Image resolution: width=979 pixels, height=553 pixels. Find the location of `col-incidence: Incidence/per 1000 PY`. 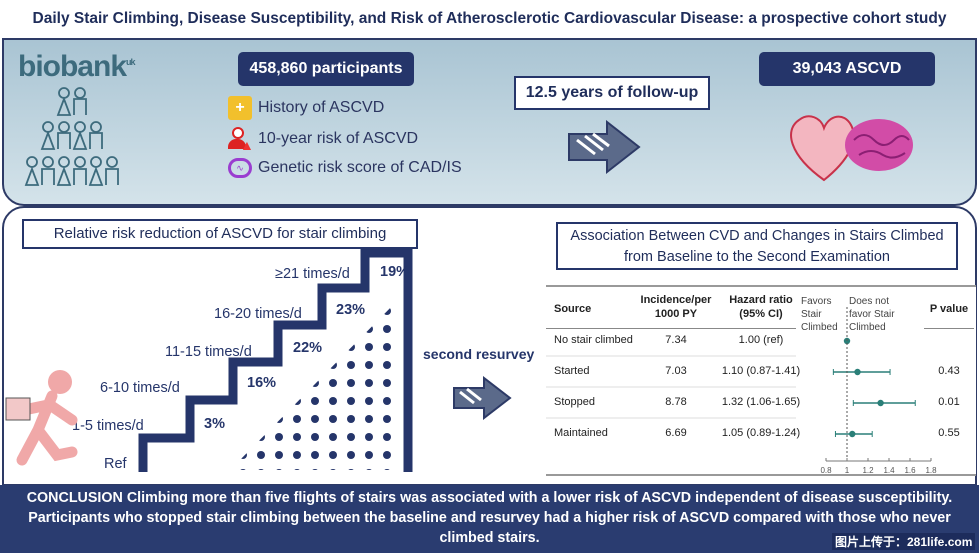

col-incidence: Incidence/per 1000 PY is located at coordinates (676, 307).